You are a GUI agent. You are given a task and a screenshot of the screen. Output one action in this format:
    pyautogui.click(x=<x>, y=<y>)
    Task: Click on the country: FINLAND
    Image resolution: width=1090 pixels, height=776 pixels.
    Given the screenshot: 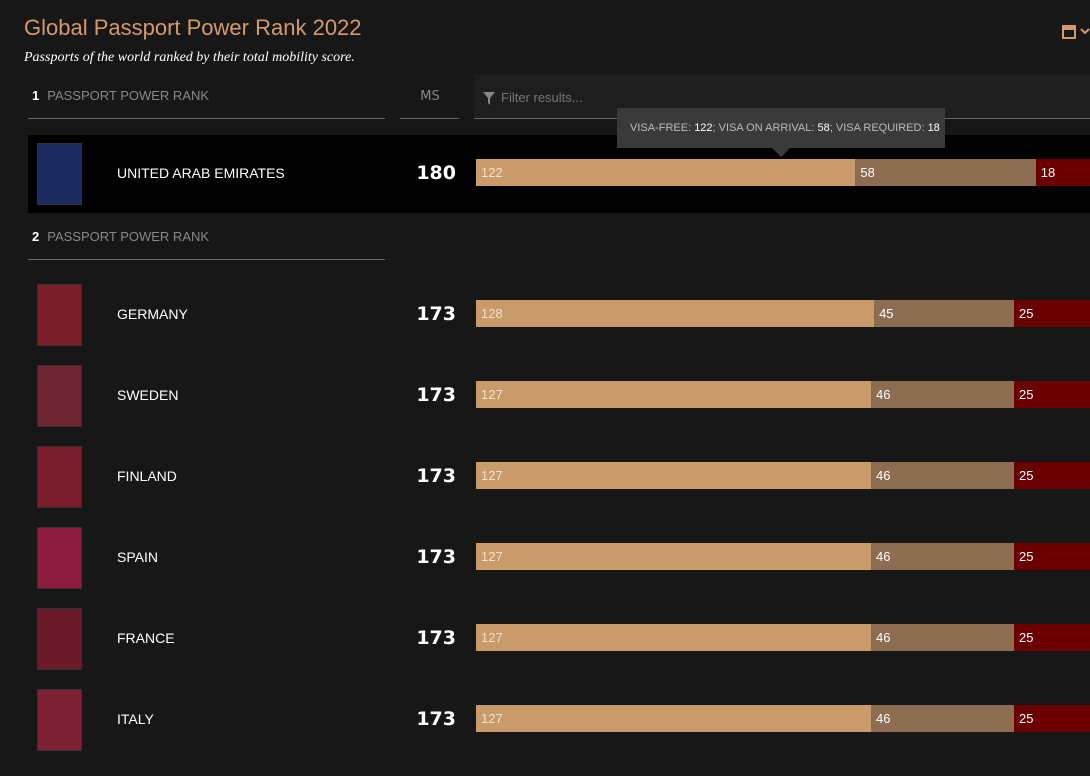 What is the action you would take?
    pyautogui.click(x=147, y=476)
    